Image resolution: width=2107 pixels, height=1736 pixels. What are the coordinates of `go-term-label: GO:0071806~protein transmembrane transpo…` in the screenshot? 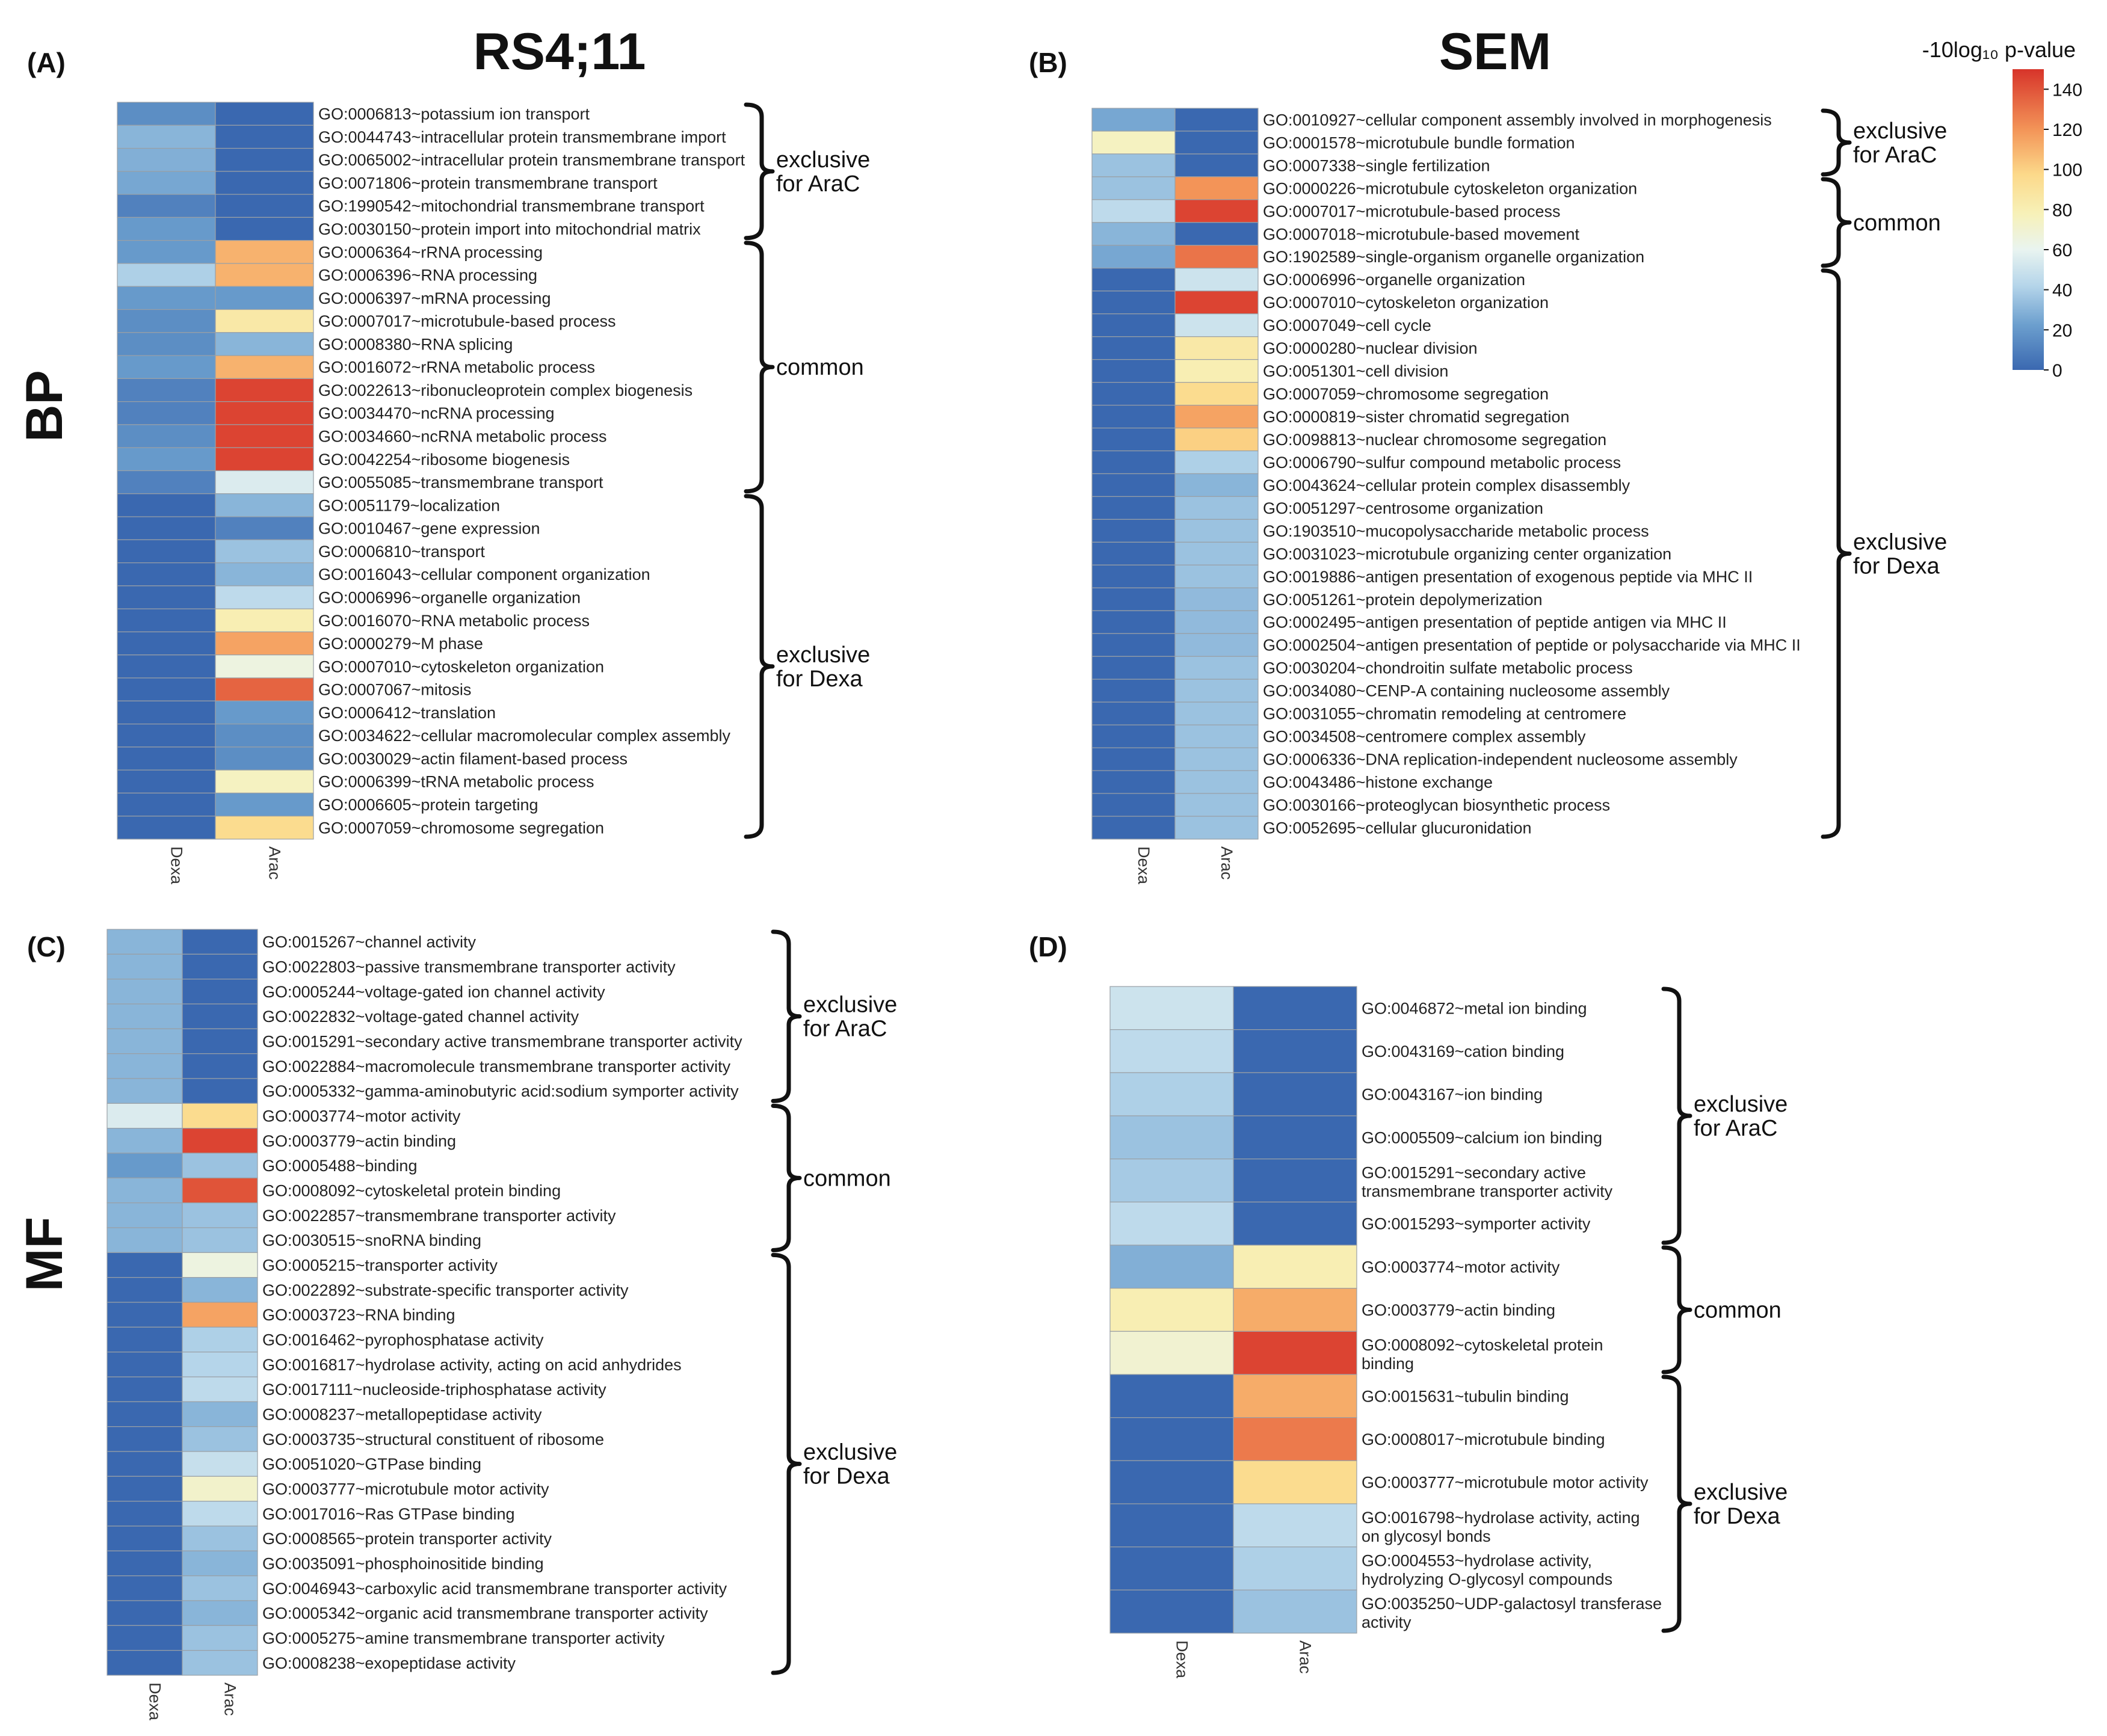 It's located at (488, 183).